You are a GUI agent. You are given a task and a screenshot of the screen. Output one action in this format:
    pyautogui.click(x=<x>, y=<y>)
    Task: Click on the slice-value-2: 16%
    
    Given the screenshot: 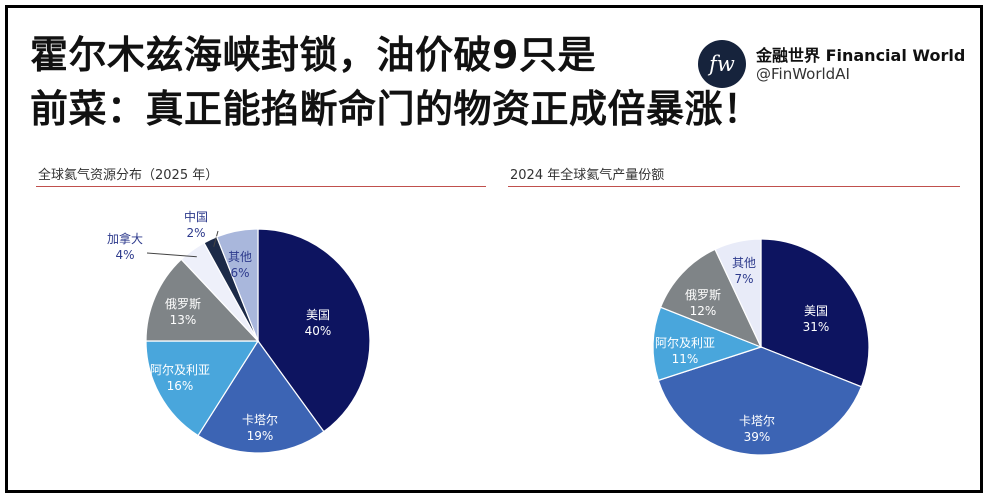 What is the action you would take?
    pyautogui.click(x=180, y=386)
    